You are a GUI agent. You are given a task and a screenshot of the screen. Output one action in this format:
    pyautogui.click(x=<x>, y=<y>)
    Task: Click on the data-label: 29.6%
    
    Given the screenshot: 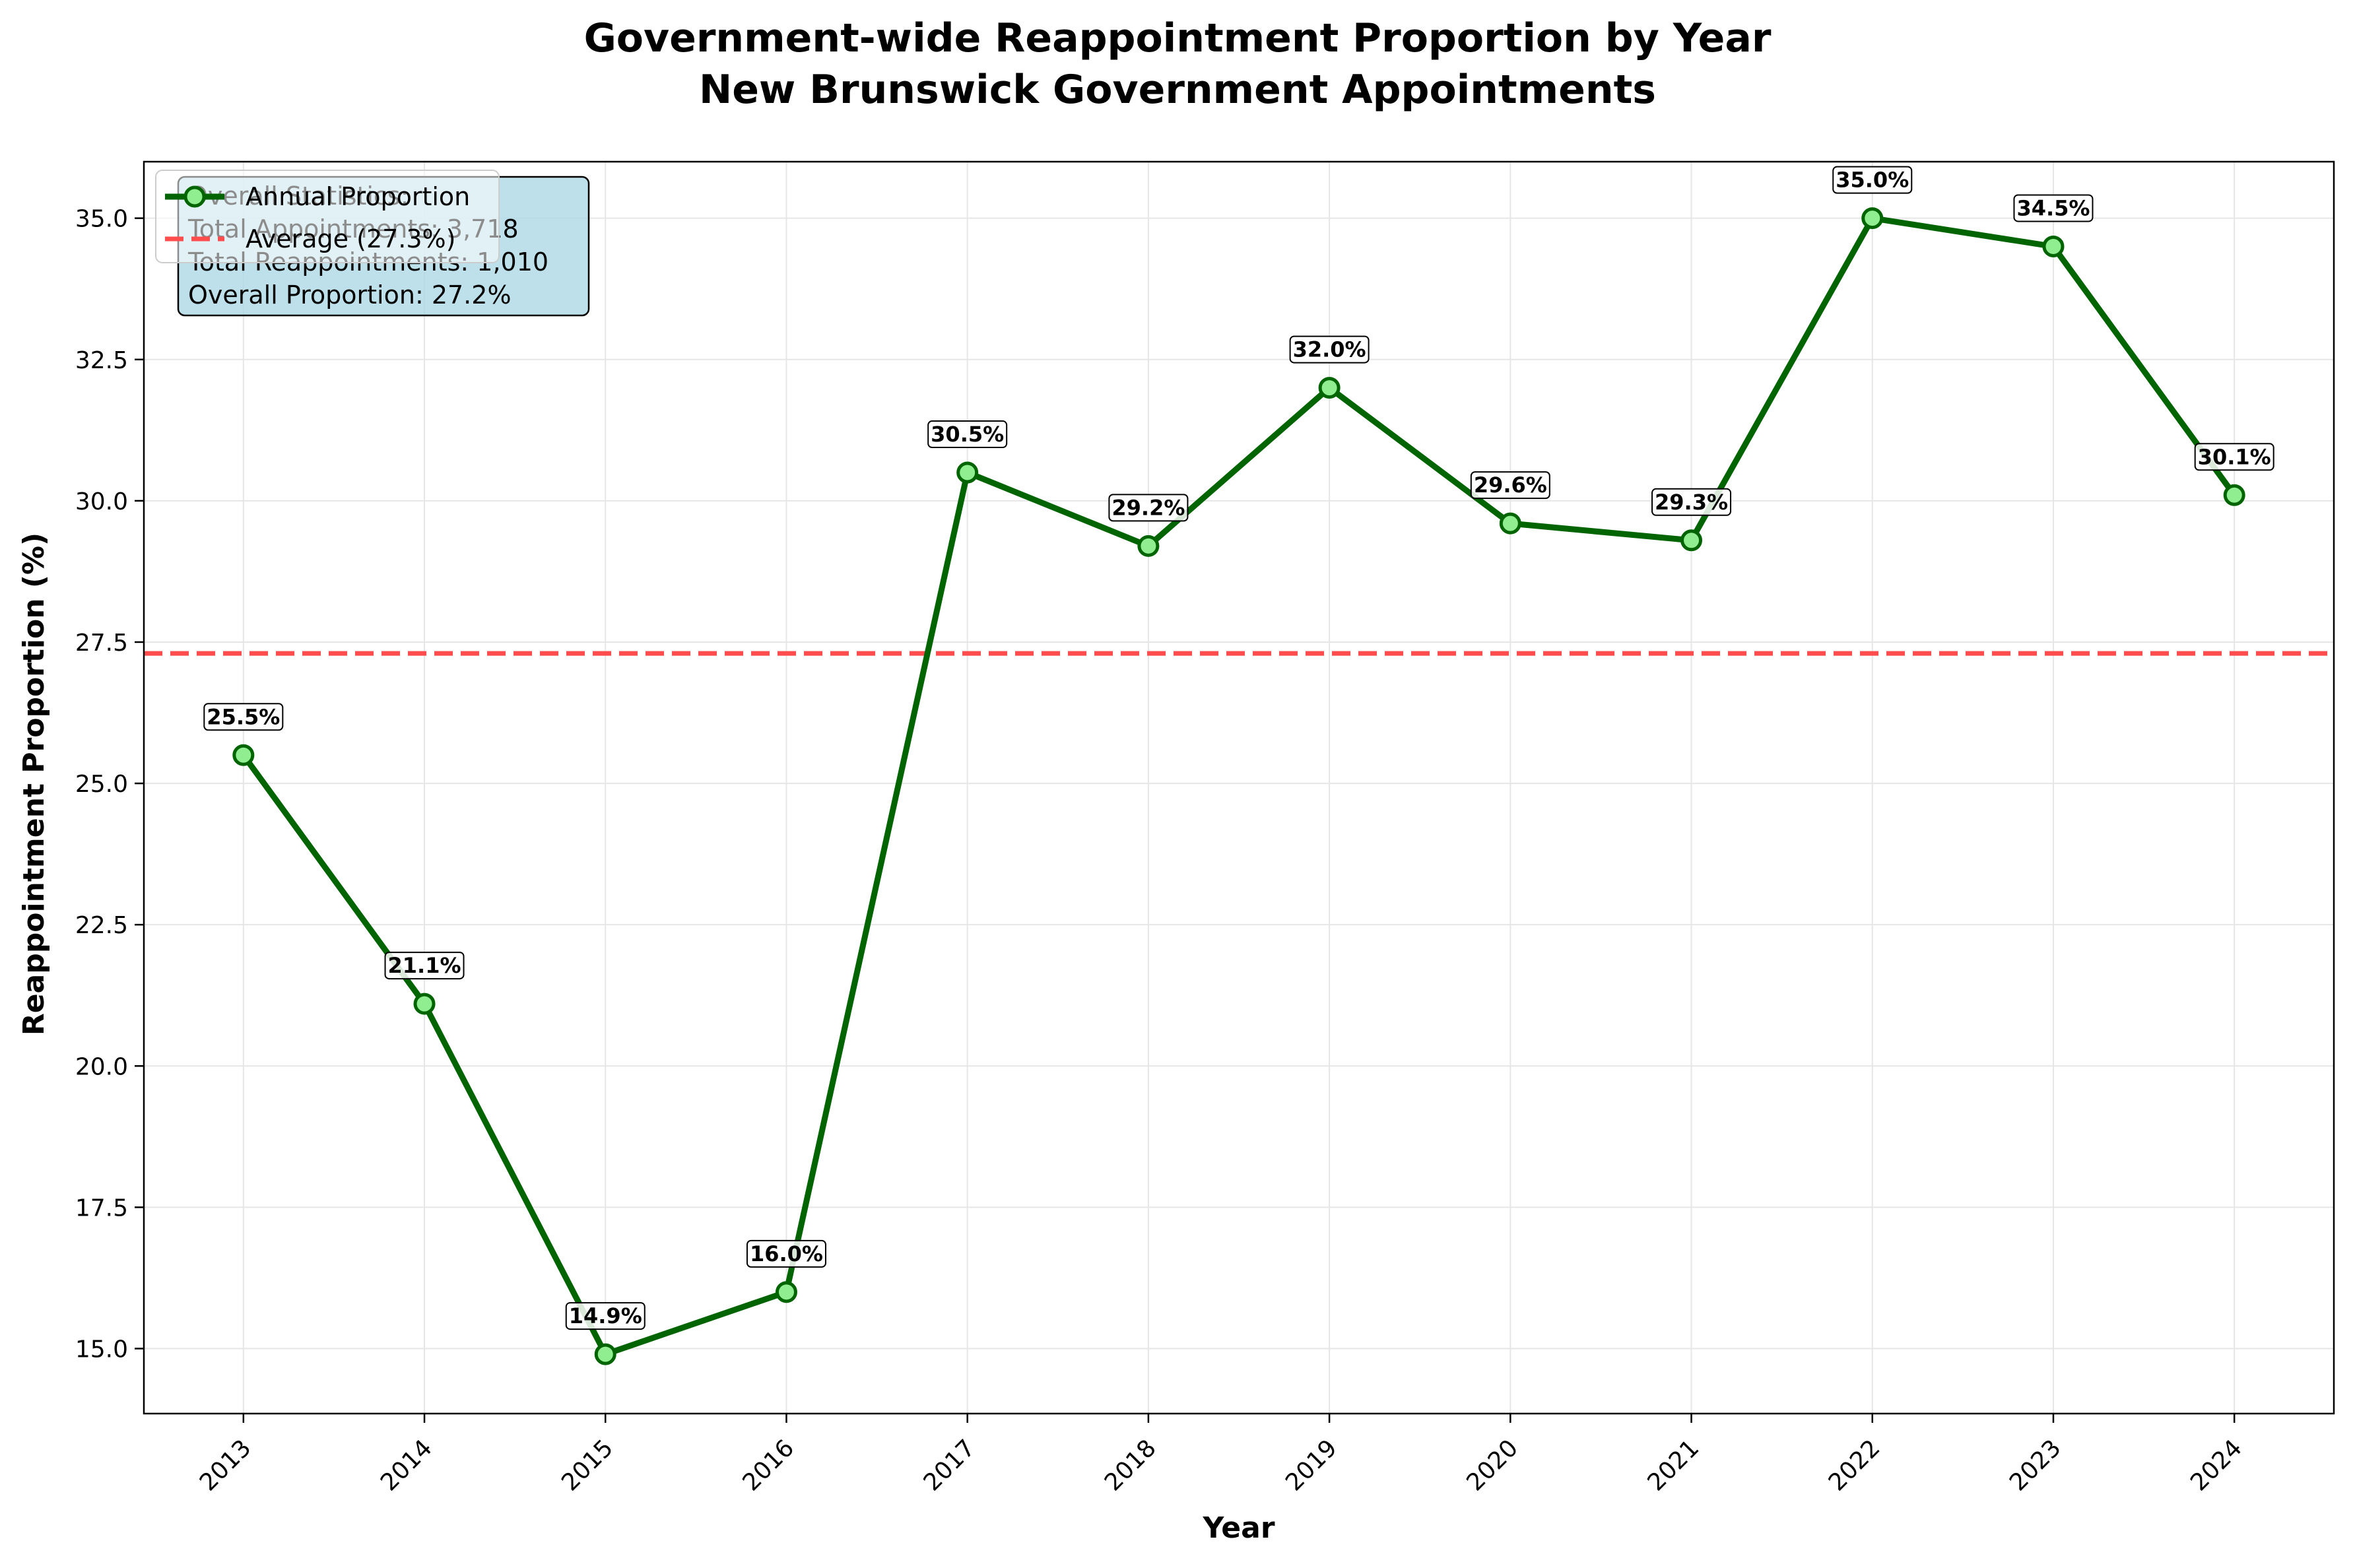 What is the action you would take?
    pyautogui.click(x=1510, y=485)
    